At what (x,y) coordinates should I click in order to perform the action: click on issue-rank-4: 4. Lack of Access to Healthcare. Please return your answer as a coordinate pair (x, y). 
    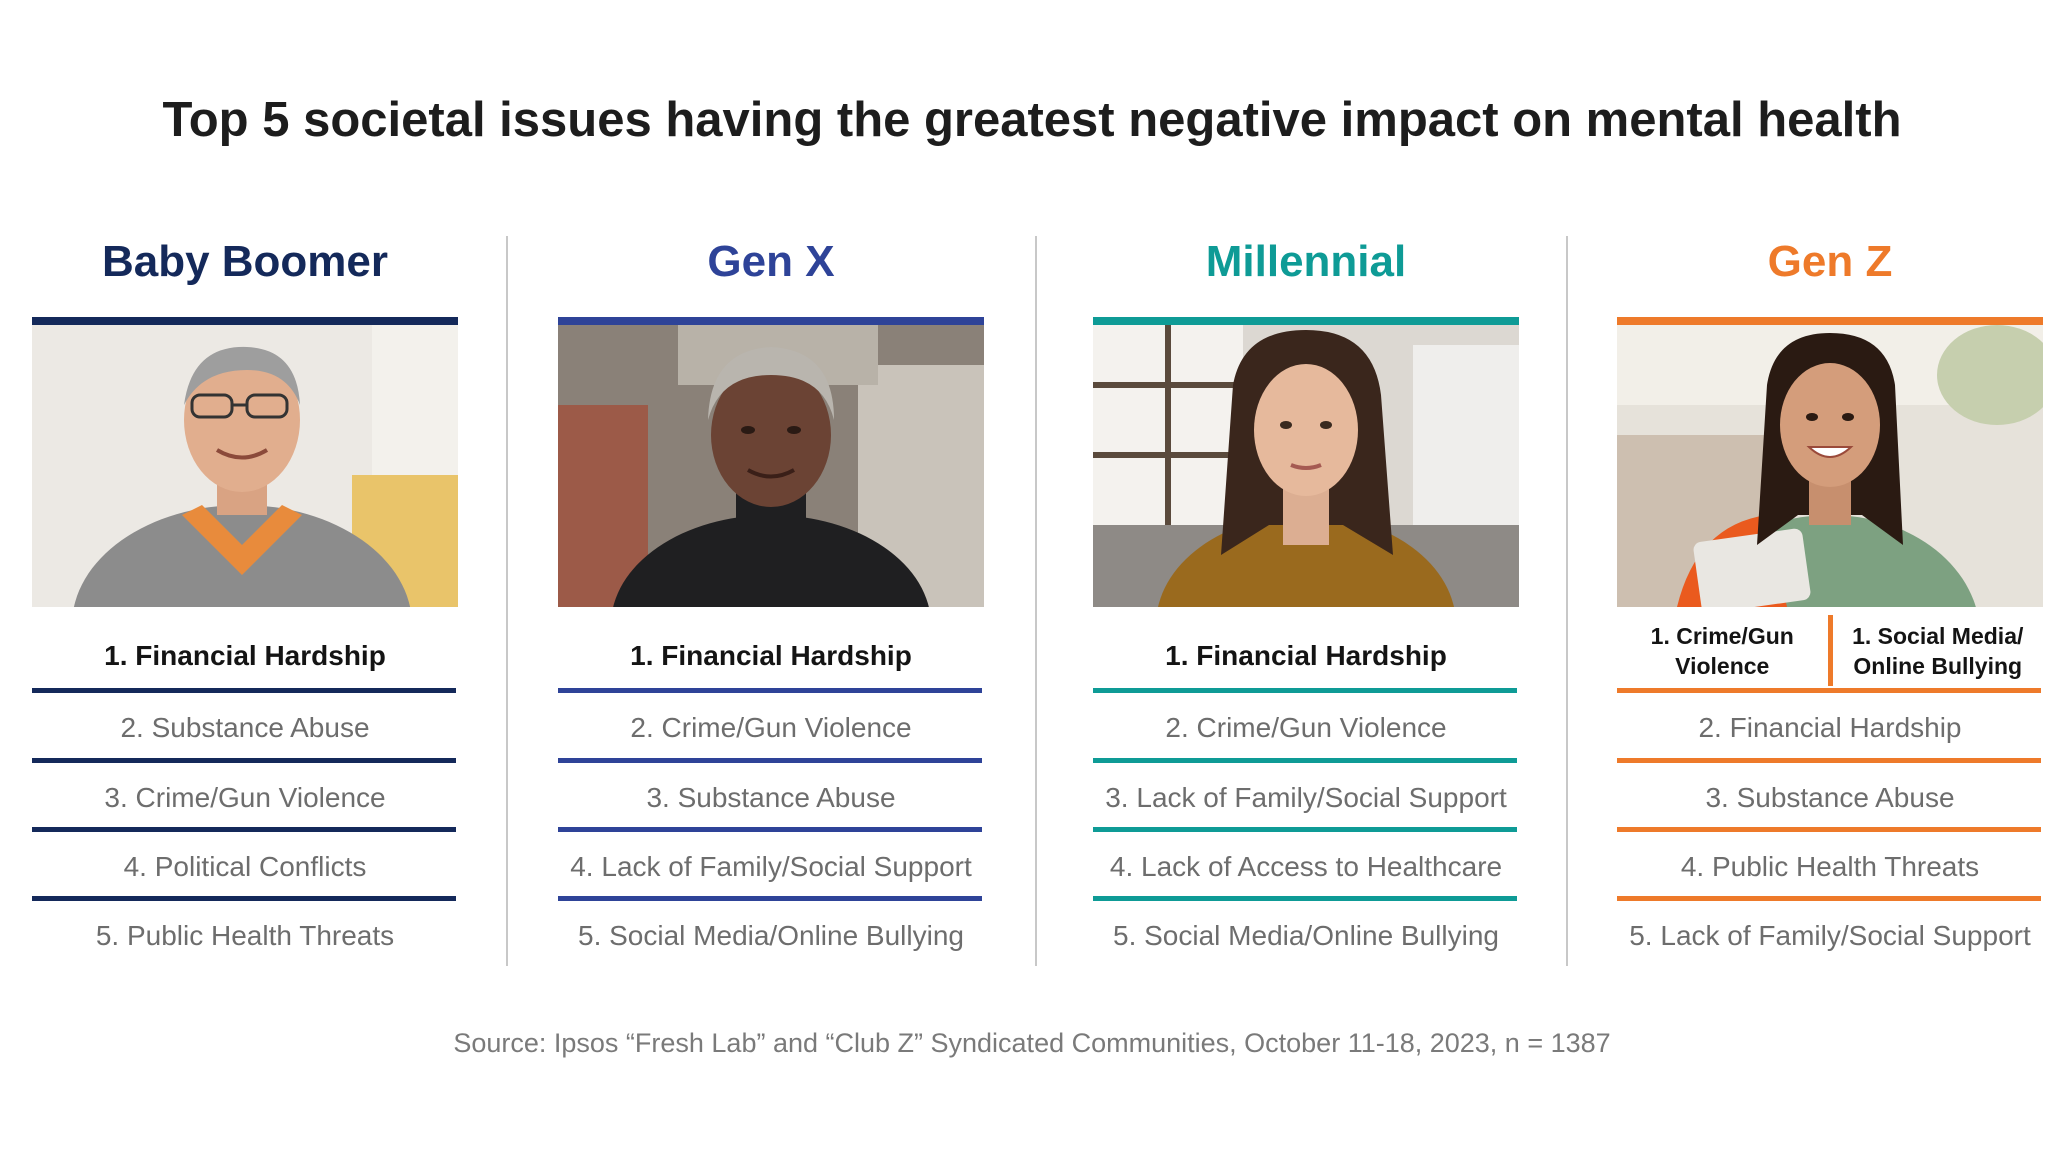
    Looking at the image, I should click on (1306, 866).